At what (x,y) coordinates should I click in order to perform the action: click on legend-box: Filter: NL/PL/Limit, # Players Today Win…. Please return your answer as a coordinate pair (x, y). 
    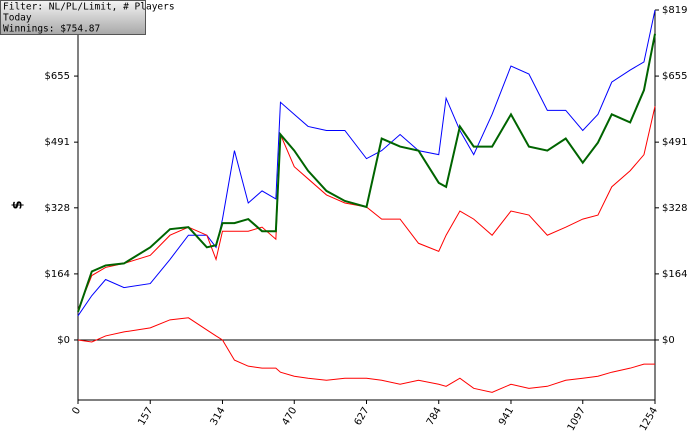
    Looking at the image, I should click on (87, 17).